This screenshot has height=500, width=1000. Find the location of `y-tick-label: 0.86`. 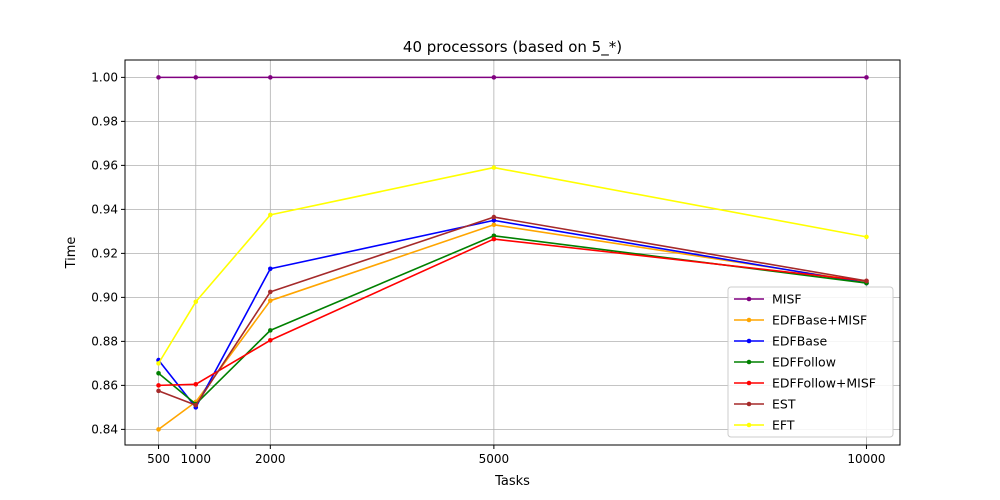

y-tick-label: 0.86 is located at coordinates (104, 385).